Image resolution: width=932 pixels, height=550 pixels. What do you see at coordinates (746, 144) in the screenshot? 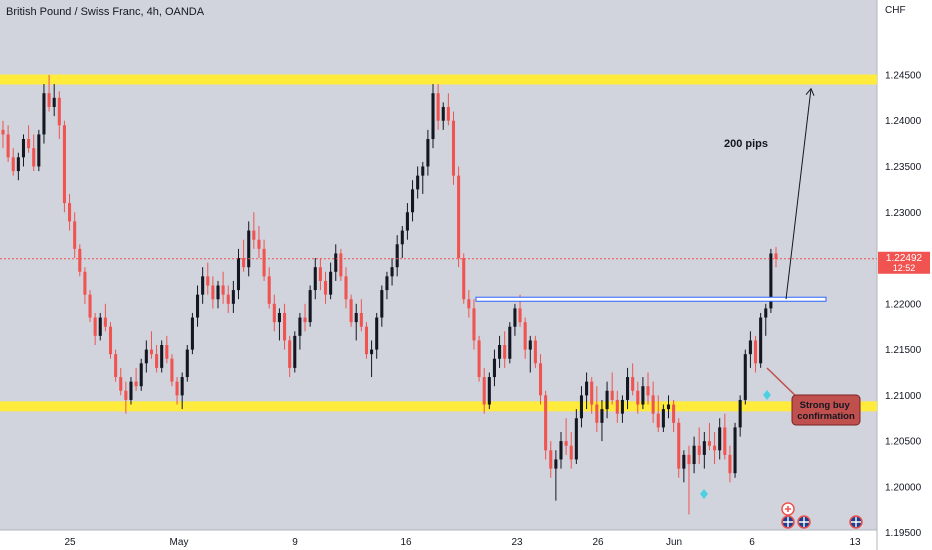
I see `pips-label: 200 pips` at bounding box center [746, 144].